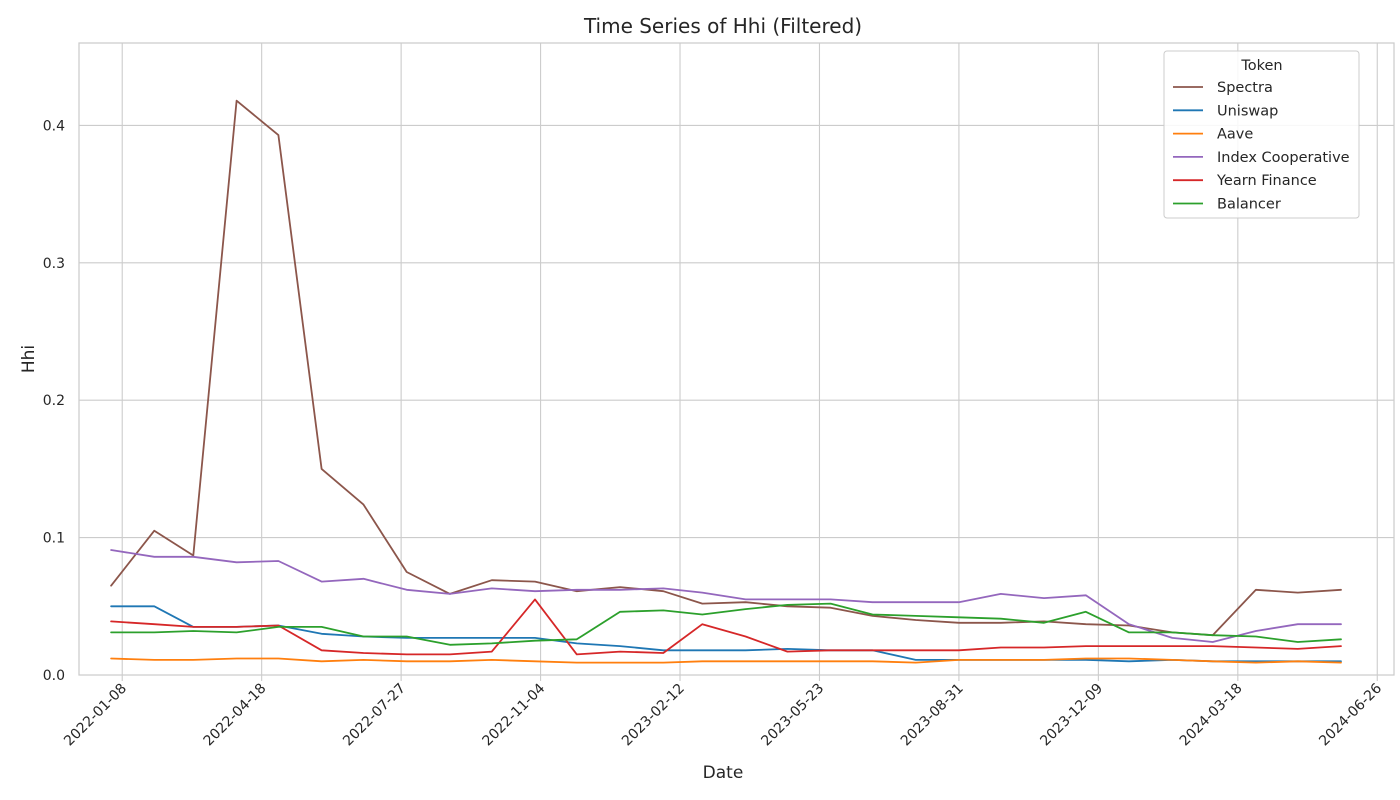 This screenshot has width=1400, height=800. What do you see at coordinates (726, 596) in the screenshot?
I see `series-line-index-cooperative` at bounding box center [726, 596].